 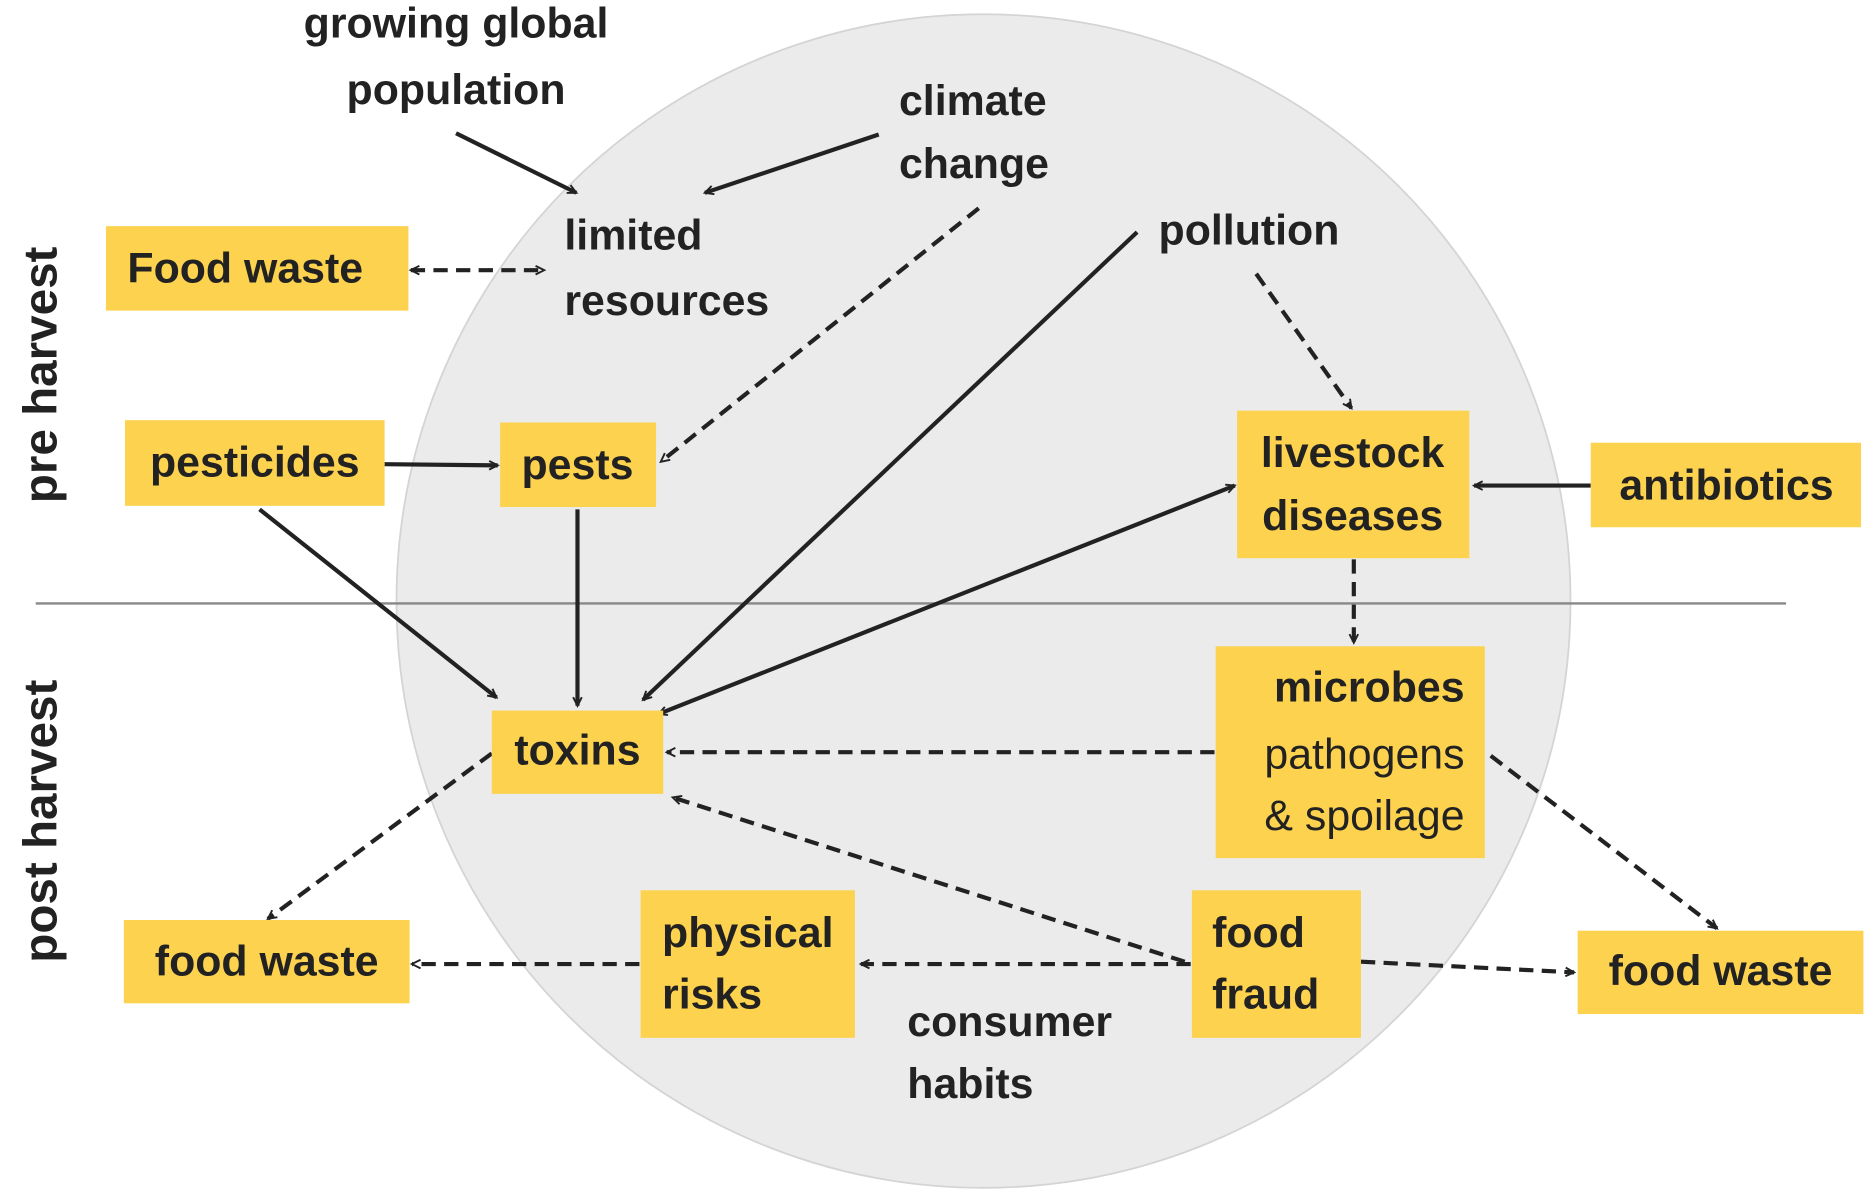 What do you see at coordinates (973, 101) in the screenshot?
I see `node-label: climate` at bounding box center [973, 101].